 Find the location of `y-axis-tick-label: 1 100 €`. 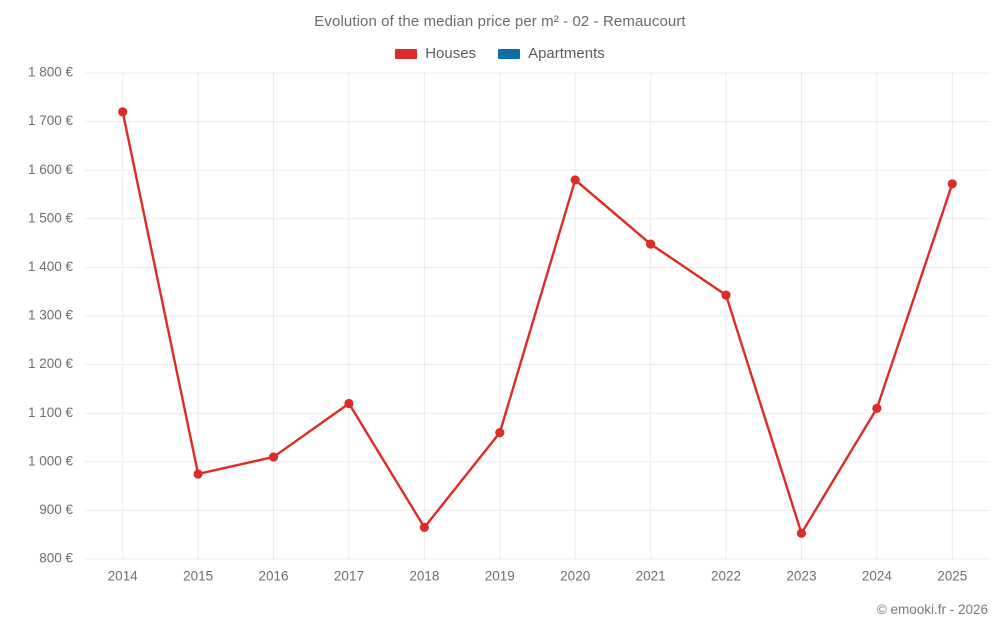

y-axis-tick-label: 1 100 € is located at coordinates (51, 412).